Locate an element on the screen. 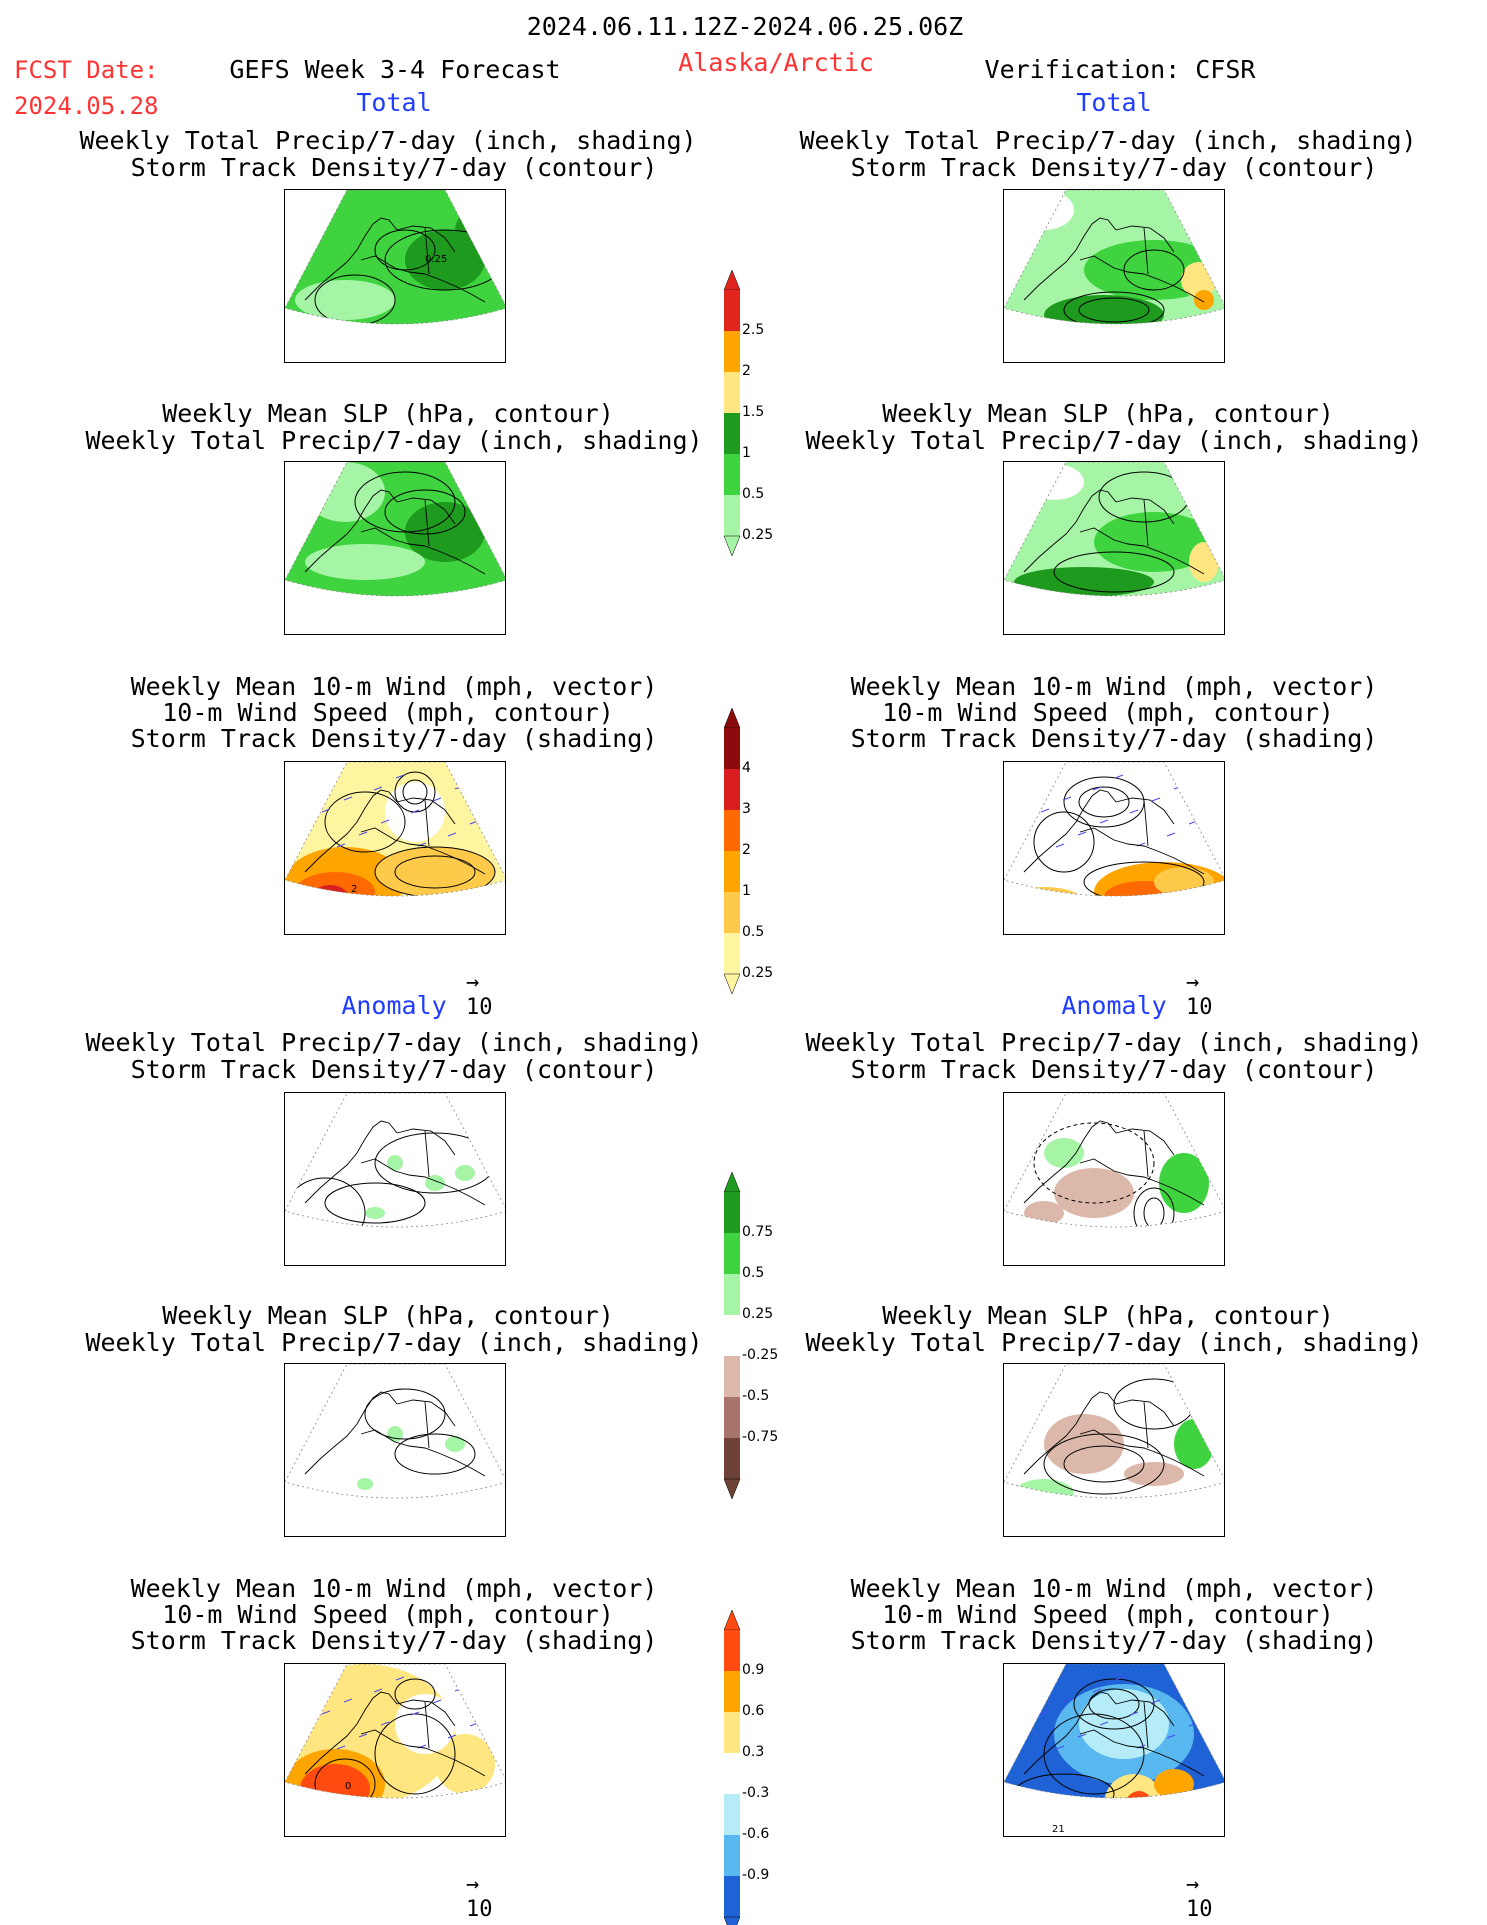 The image size is (1487, 1925). verification-title: Verification: CFSR is located at coordinates (1120, 69).